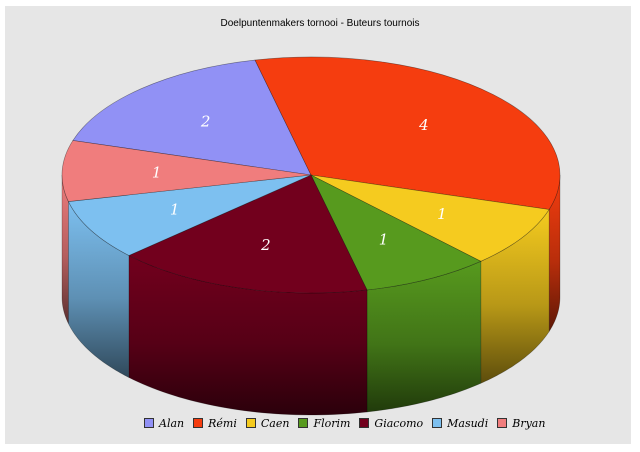 This screenshot has height=452, width=640. What do you see at coordinates (384, 240) in the screenshot?
I see `value-label-florim: 1` at bounding box center [384, 240].